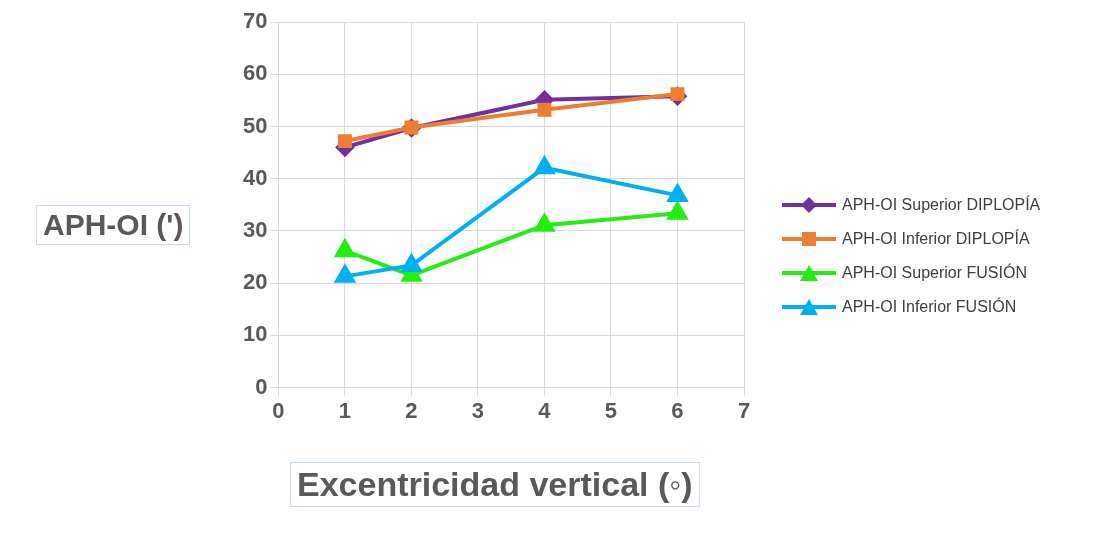 The width and height of the screenshot is (1114, 538). I want to click on x-tick-label: 3, so click(478, 410).